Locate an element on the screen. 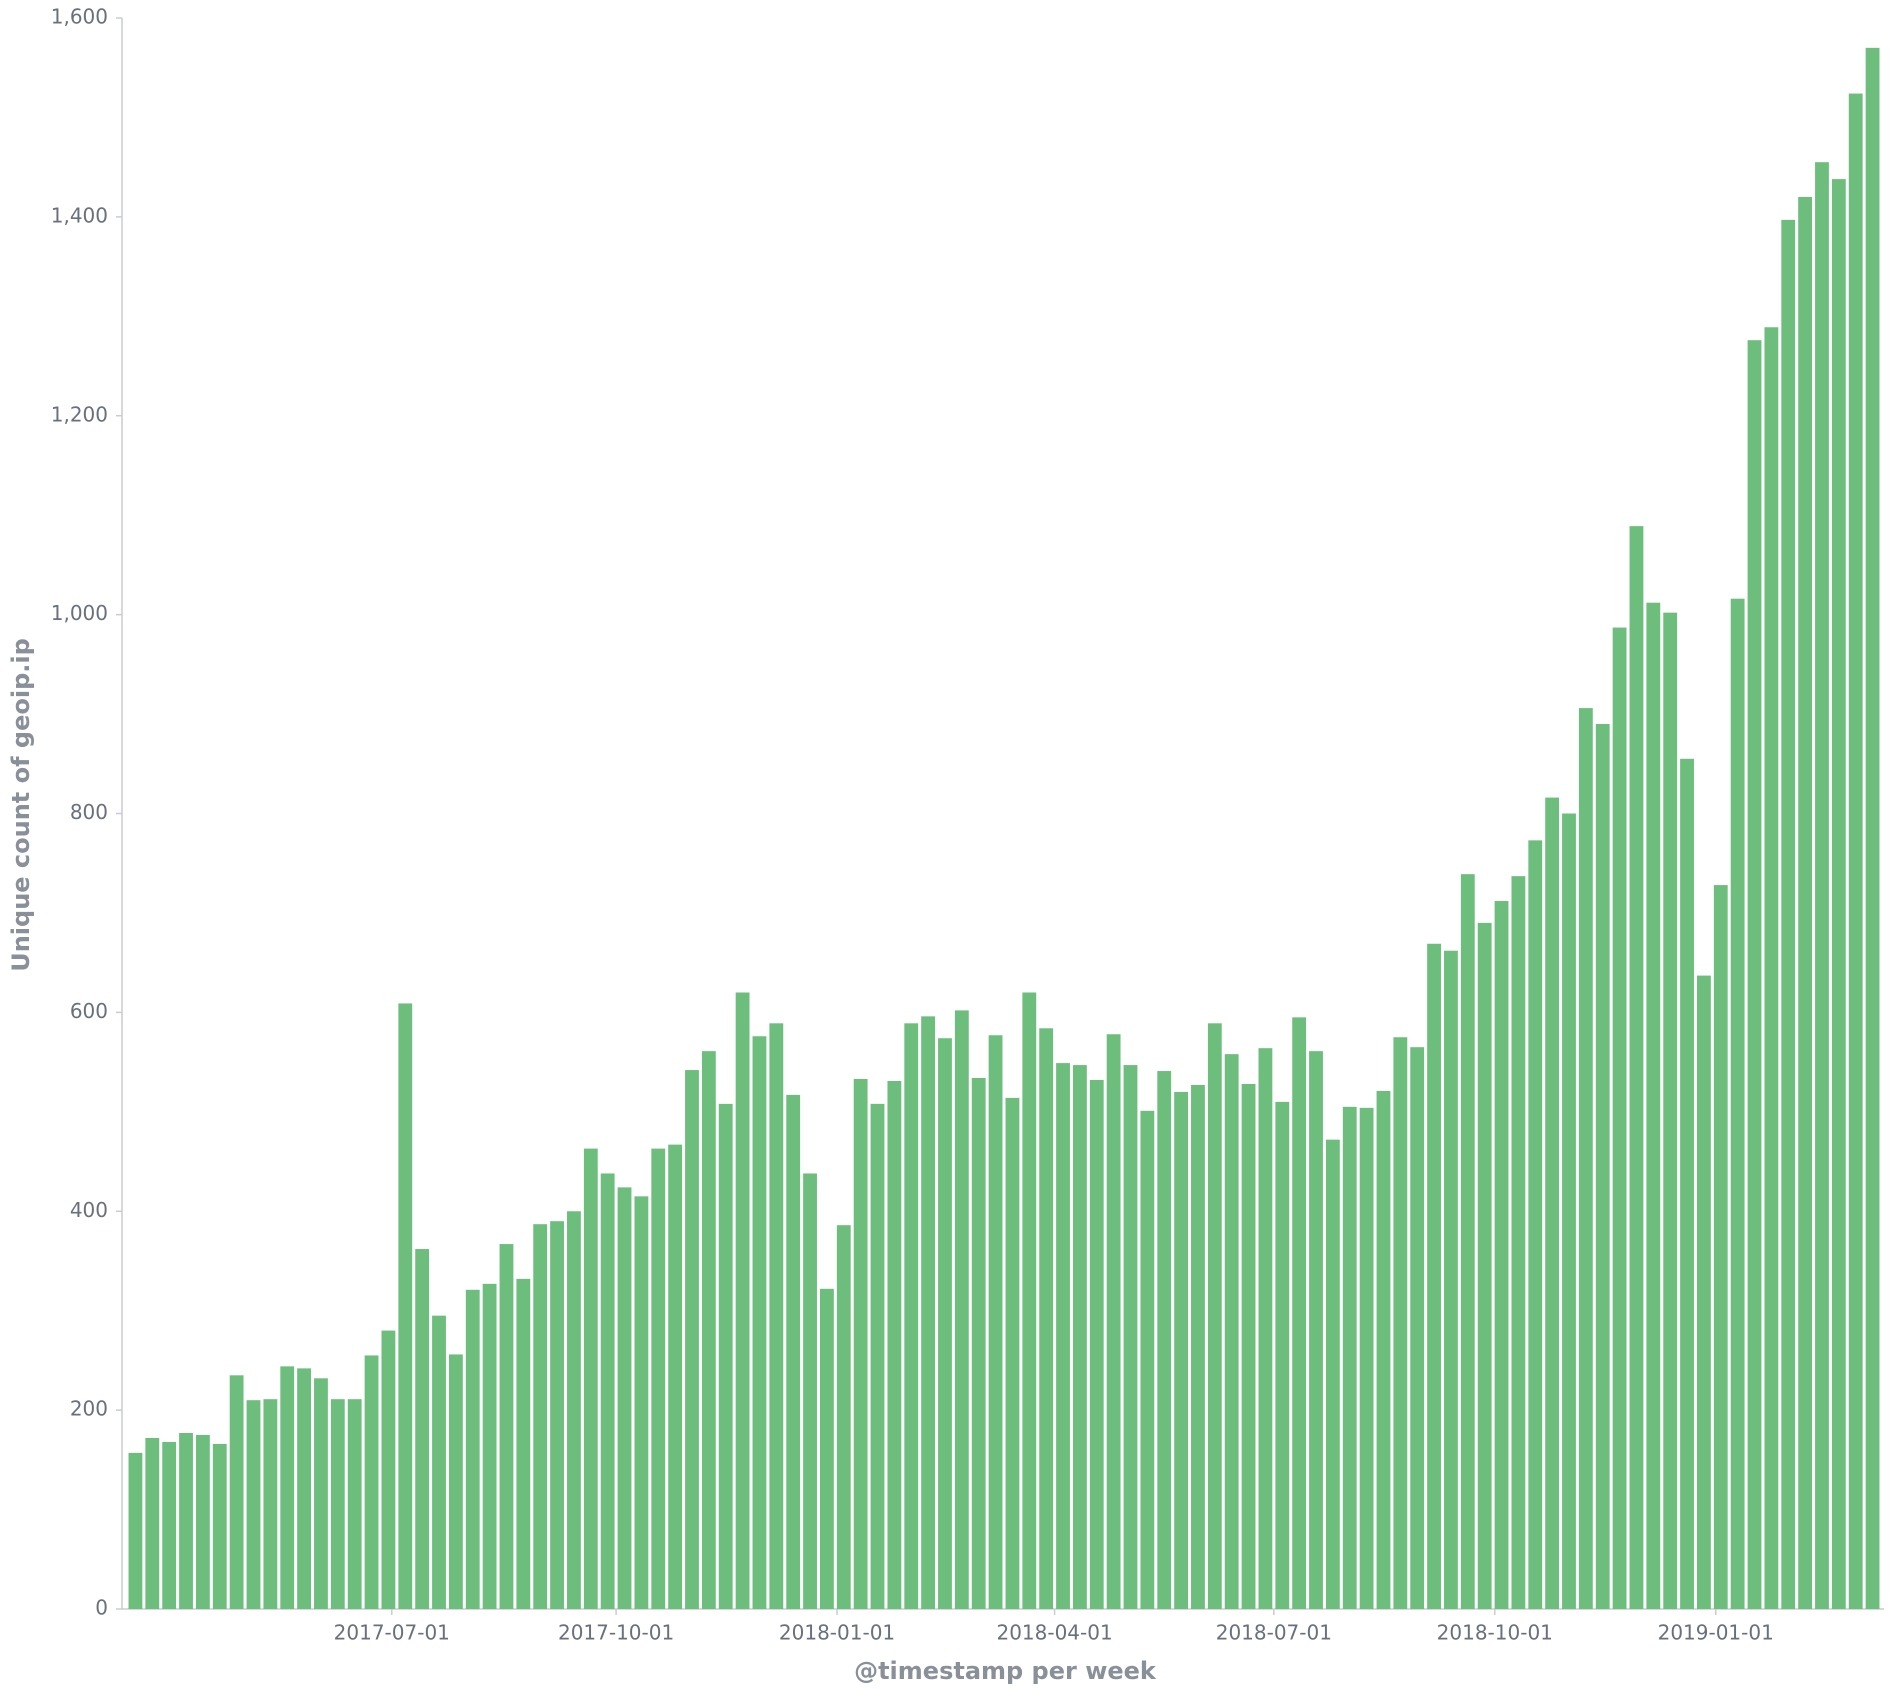 Image resolution: width=1897 pixels, height=1693 pixels. y-tick-label: 1,600 is located at coordinates (79, 17).